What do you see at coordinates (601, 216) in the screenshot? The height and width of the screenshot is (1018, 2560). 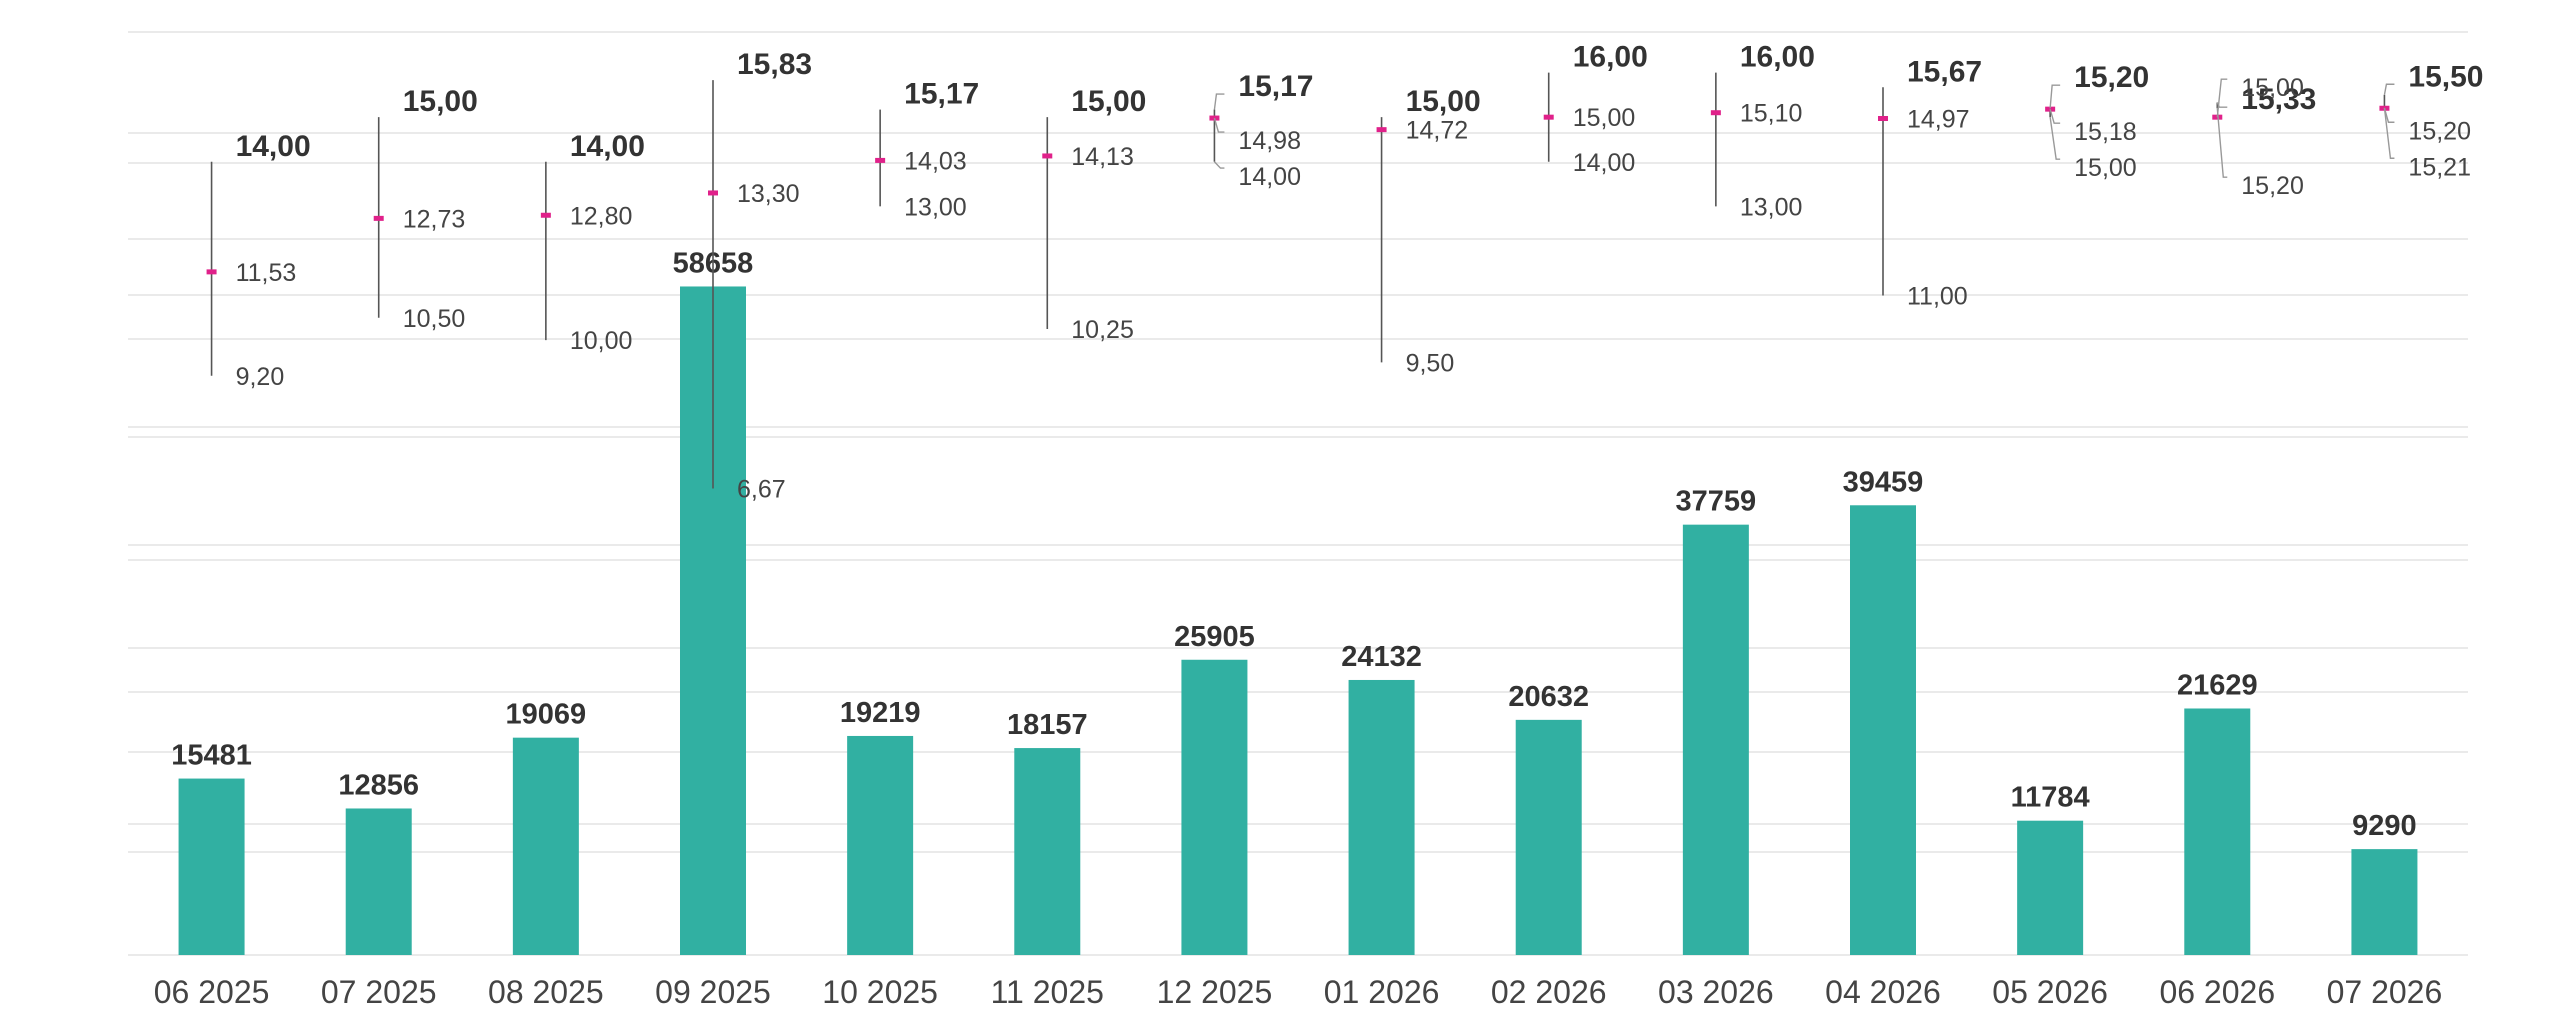 I see `range-mean-label: 12,80` at bounding box center [601, 216].